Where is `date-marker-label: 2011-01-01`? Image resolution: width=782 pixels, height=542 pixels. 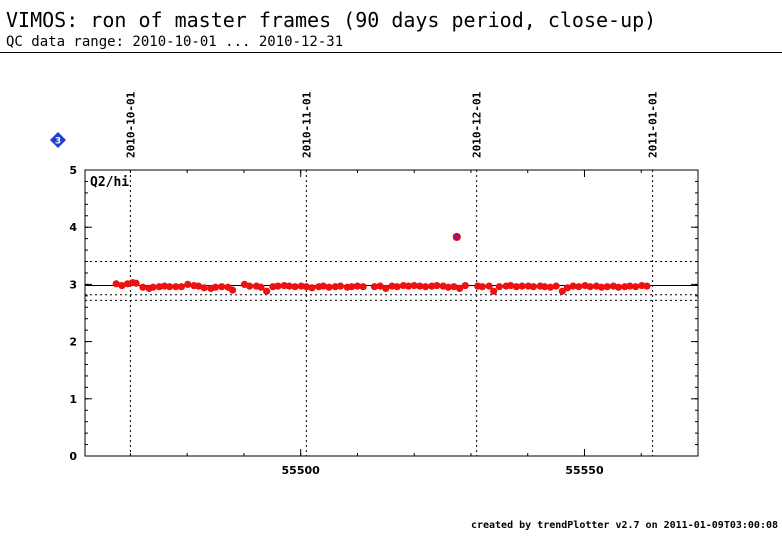
date-marker-label: 2011-01-01 is located at coordinates (653, 124).